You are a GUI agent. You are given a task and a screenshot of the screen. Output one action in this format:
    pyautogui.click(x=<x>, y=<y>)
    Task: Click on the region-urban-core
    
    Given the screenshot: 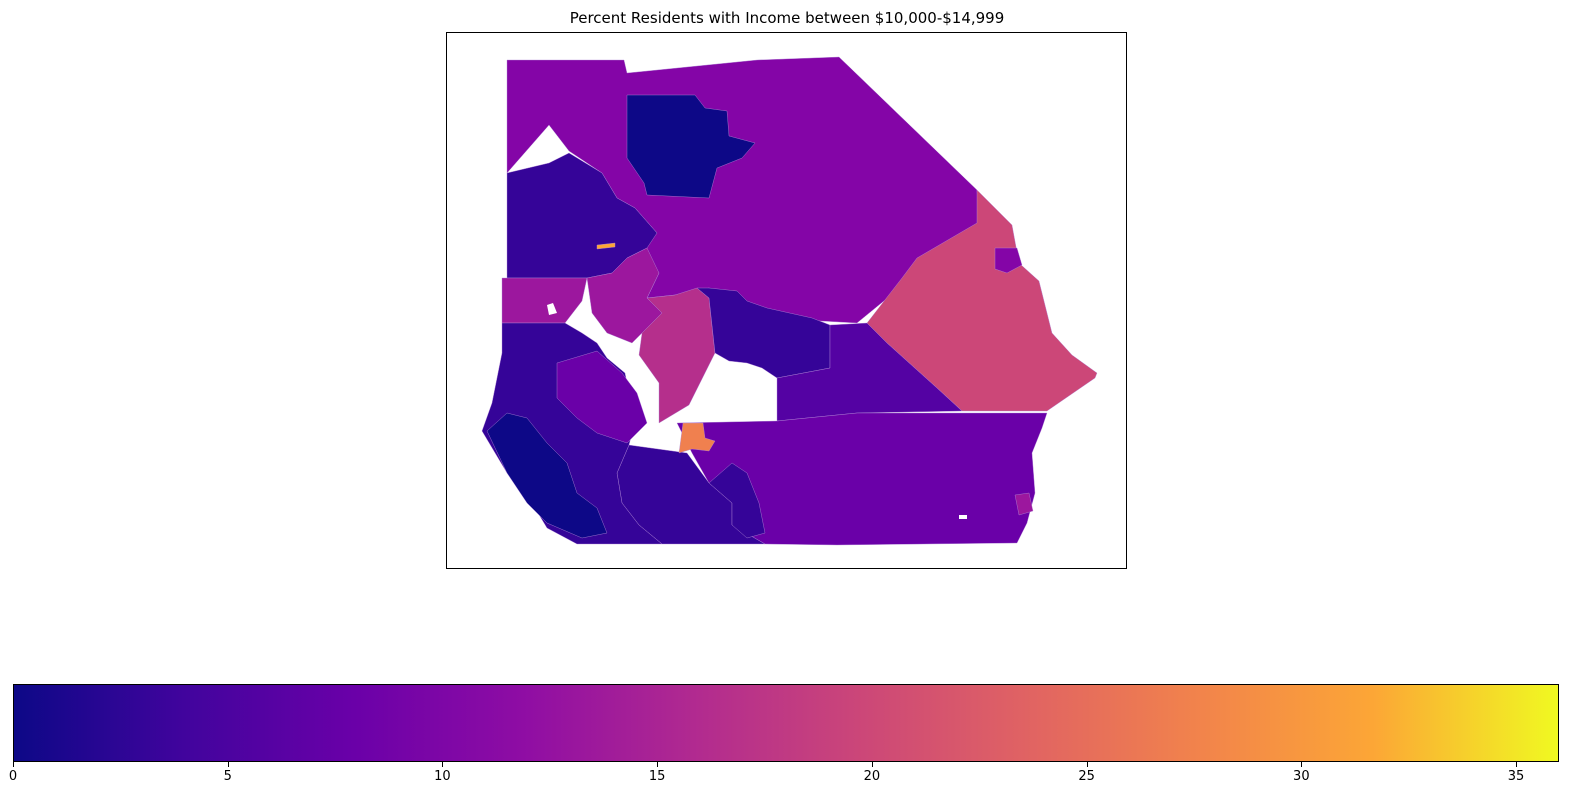 What is the action you would take?
    pyautogui.click(x=547, y=475)
    